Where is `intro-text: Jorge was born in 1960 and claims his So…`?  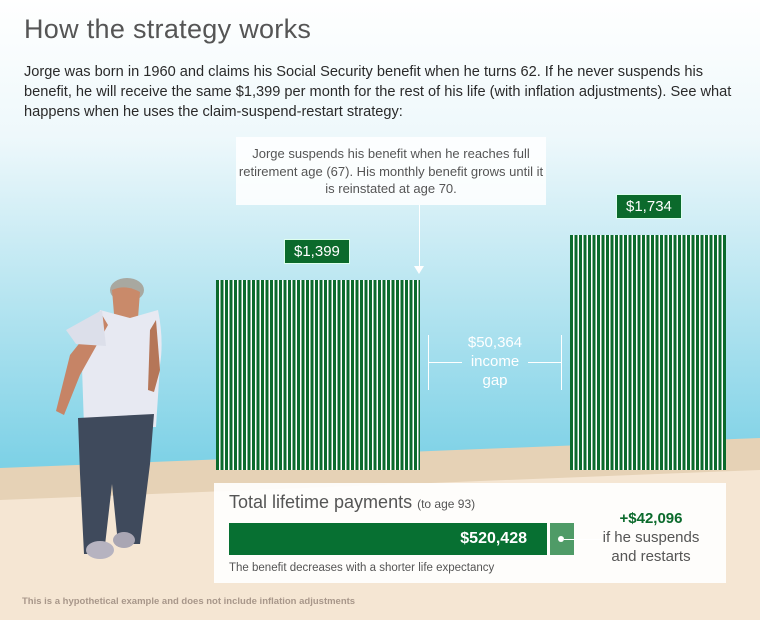 intro-text: Jorge was born in 1960 and claims his So… is located at coordinates (378, 92).